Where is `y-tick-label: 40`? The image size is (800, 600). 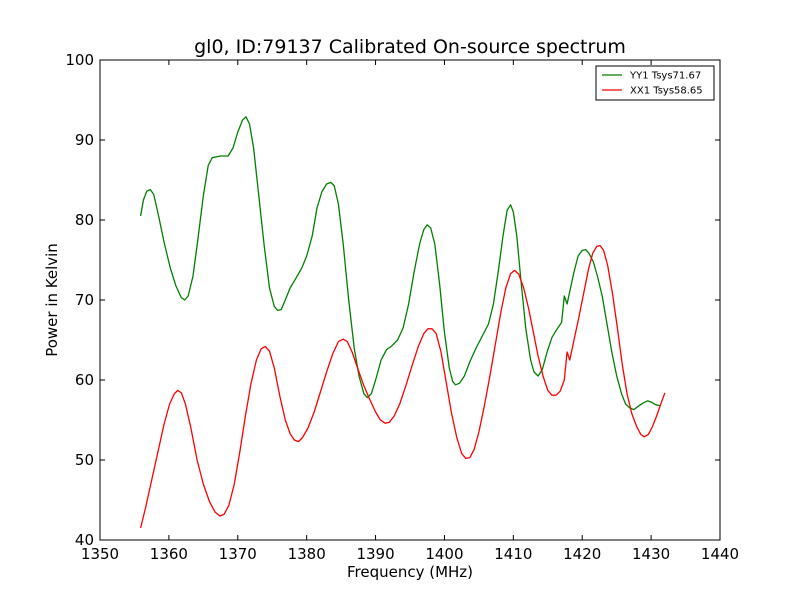 y-tick-label: 40 is located at coordinates (84, 540).